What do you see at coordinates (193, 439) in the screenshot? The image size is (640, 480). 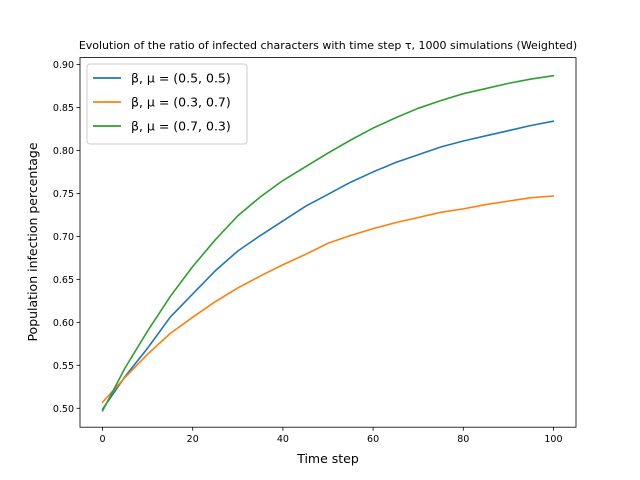 I see `x-tick-label: 20` at bounding box center [193, 439].